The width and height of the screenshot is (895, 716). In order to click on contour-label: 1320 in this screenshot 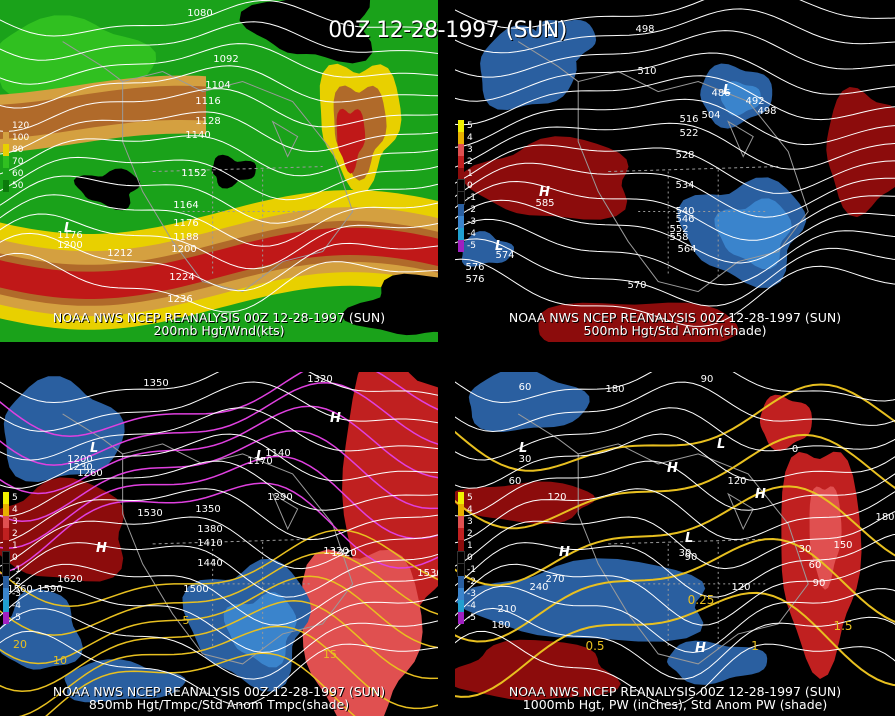, I will do `click(319, 379)`.